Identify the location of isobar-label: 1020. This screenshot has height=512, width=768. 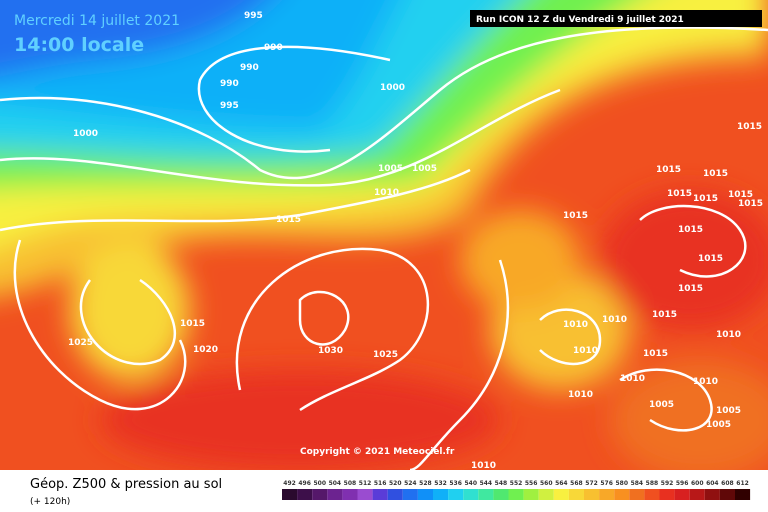
(205, 350).